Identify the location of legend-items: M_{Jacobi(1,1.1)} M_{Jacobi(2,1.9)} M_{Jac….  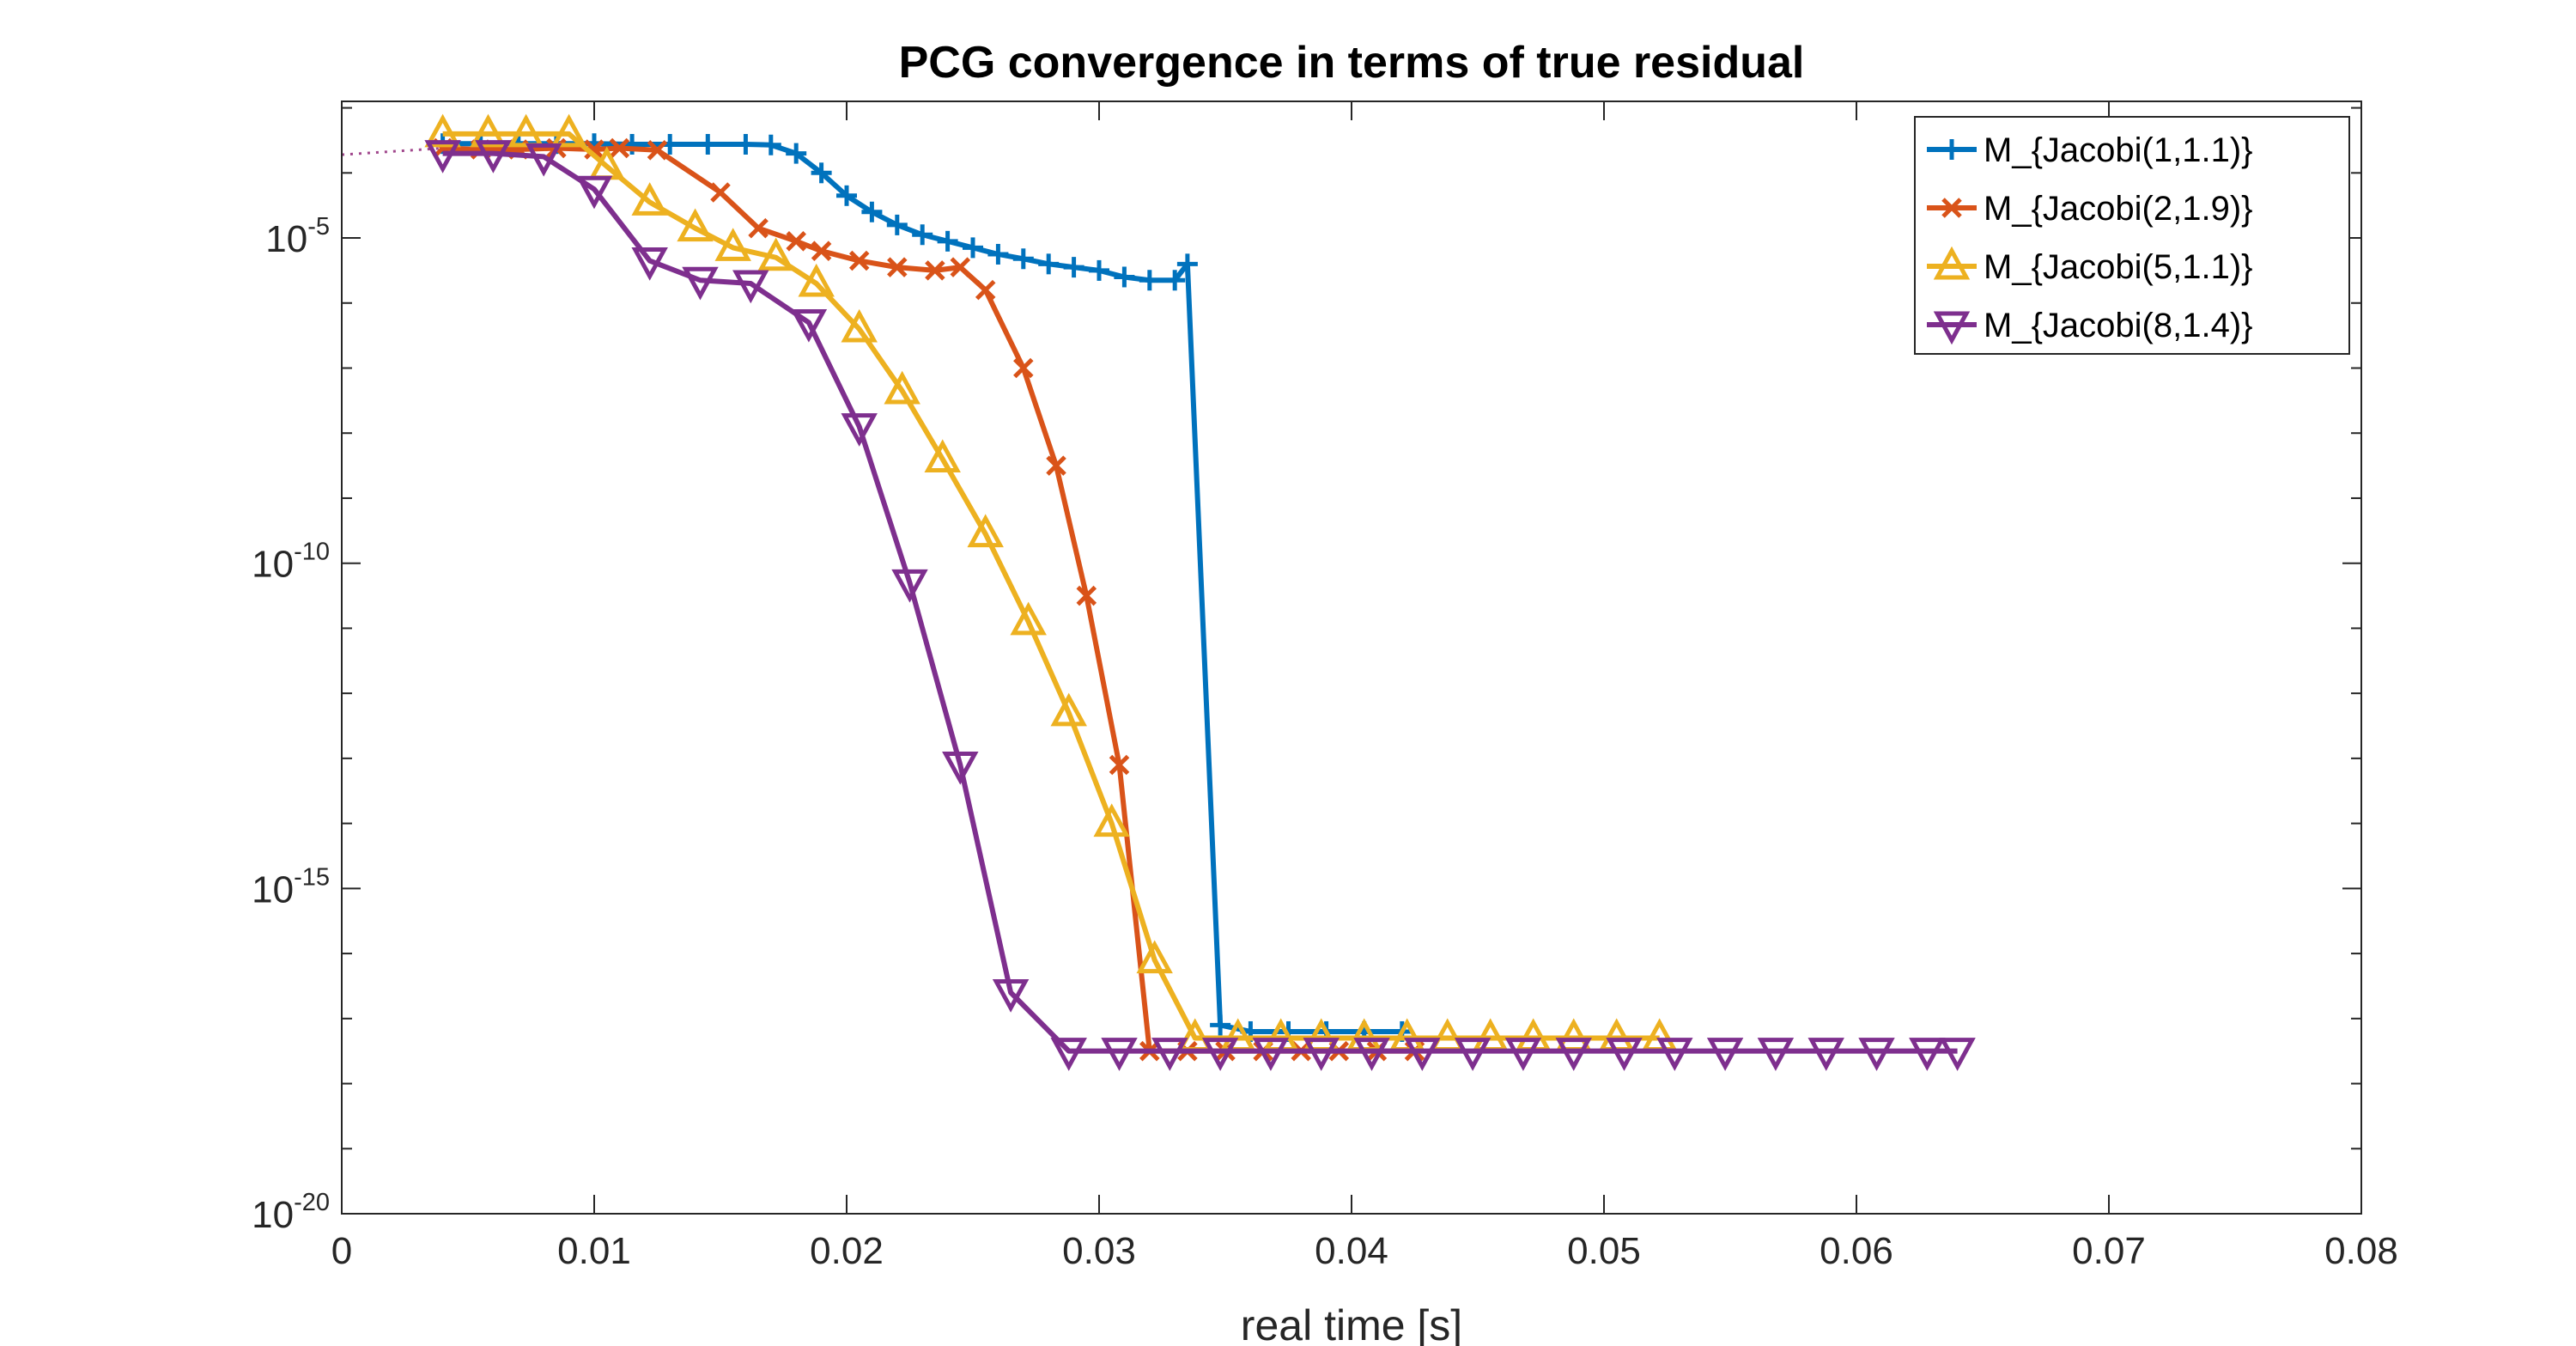
(2090, 238).